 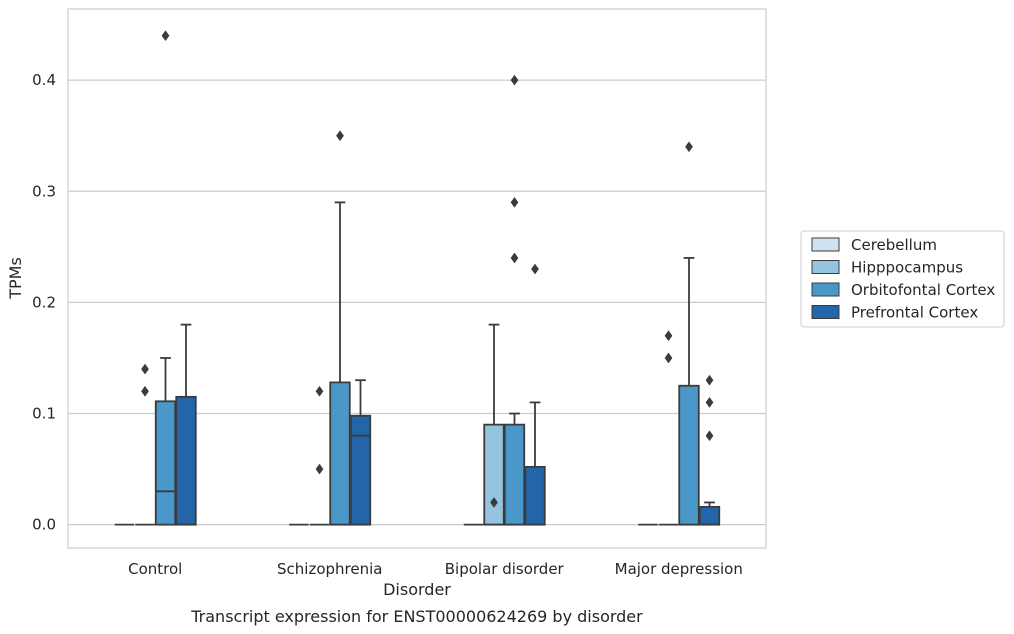 I want to click on x-axis-title: Disorder, so click(x=417, y=589).